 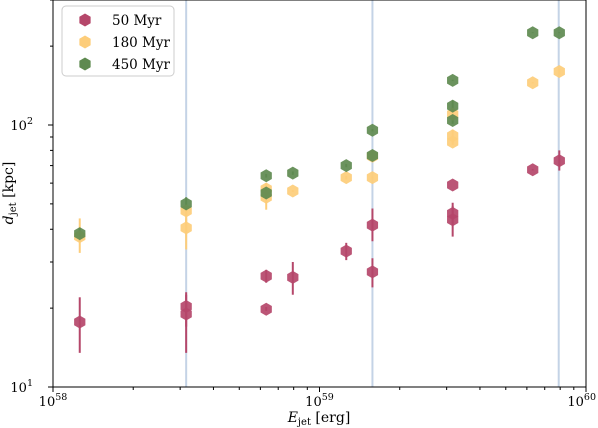 I want to click on legend-label: 450 Myr, so click(x=141, y=65).